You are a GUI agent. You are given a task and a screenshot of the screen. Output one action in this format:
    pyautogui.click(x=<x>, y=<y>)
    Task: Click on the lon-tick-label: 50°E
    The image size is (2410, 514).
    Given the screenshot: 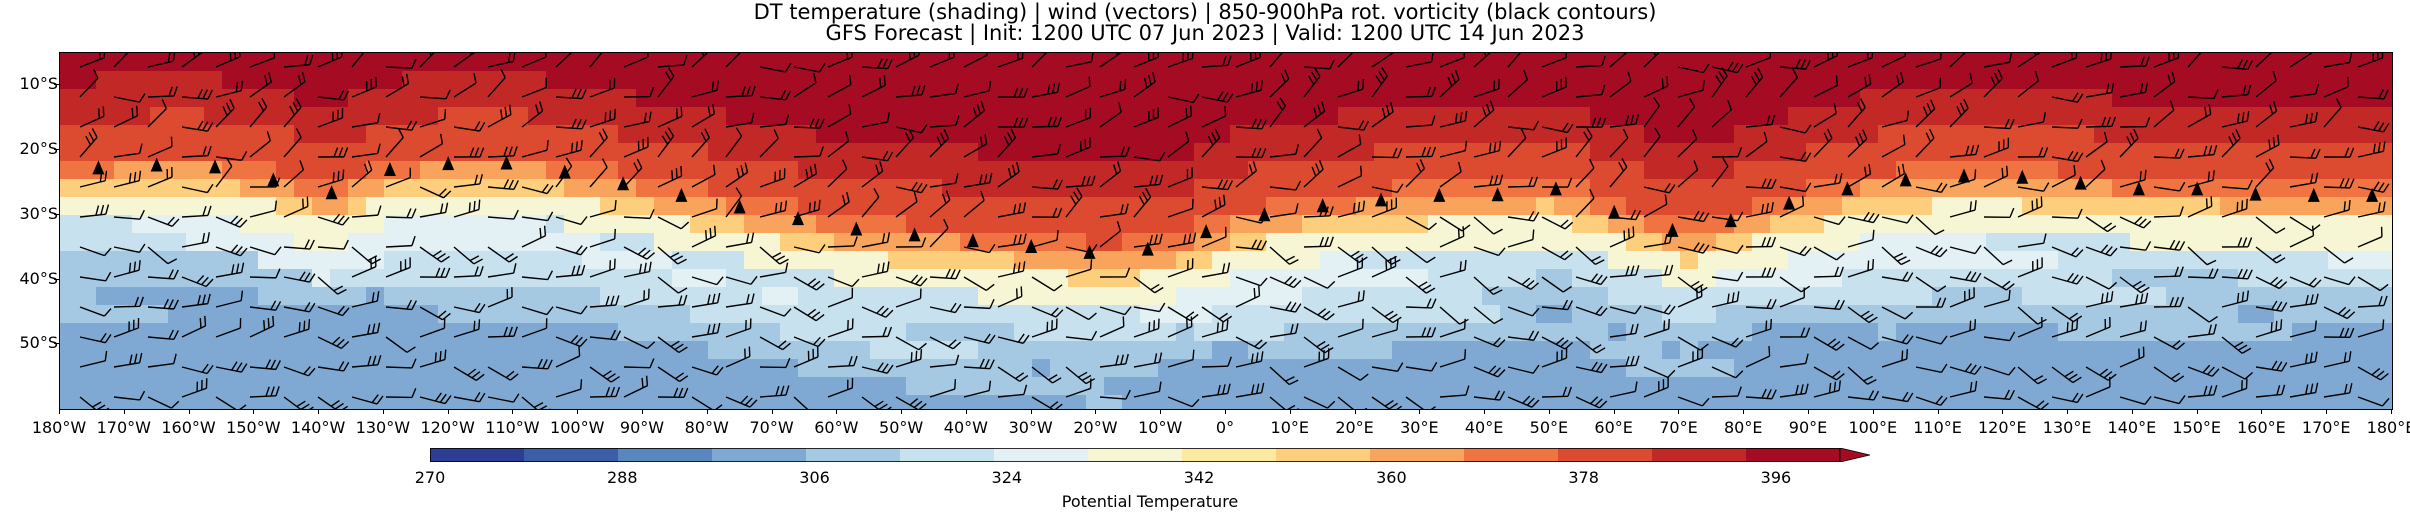 What is the action you would take?
    pyautogui.click(x=1549, y=427)
    